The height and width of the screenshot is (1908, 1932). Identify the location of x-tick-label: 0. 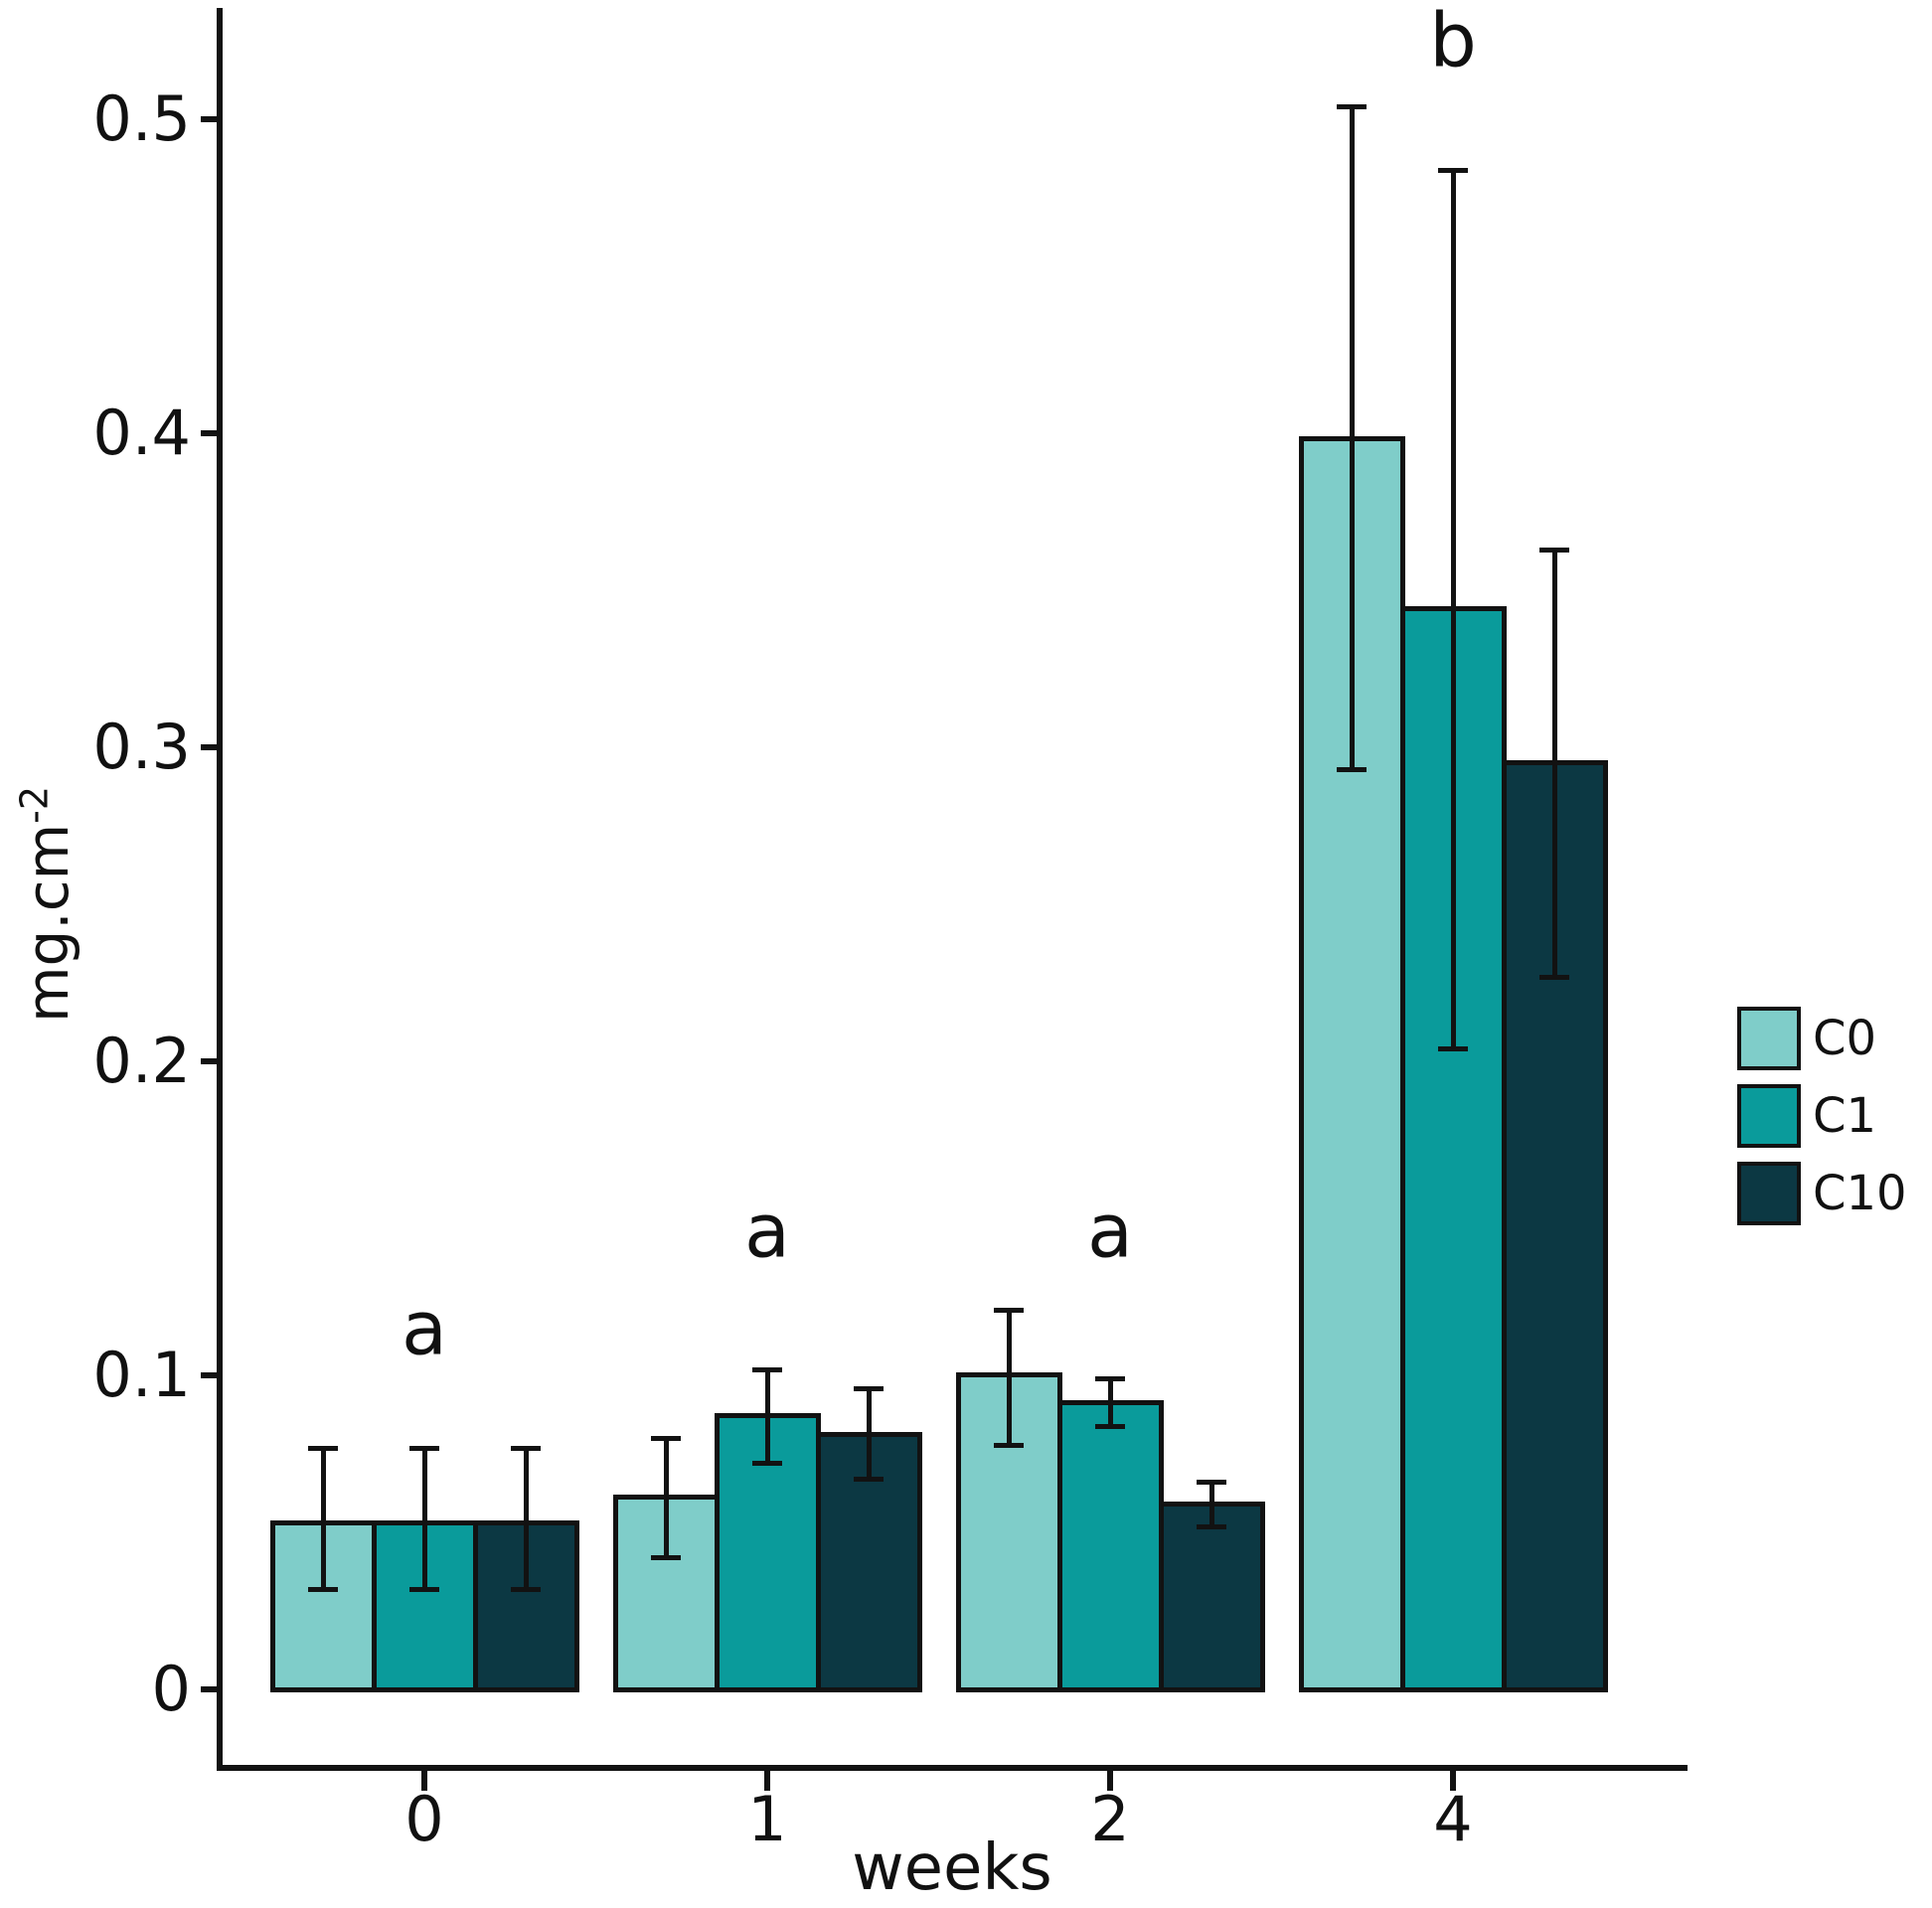
(424, 1819).